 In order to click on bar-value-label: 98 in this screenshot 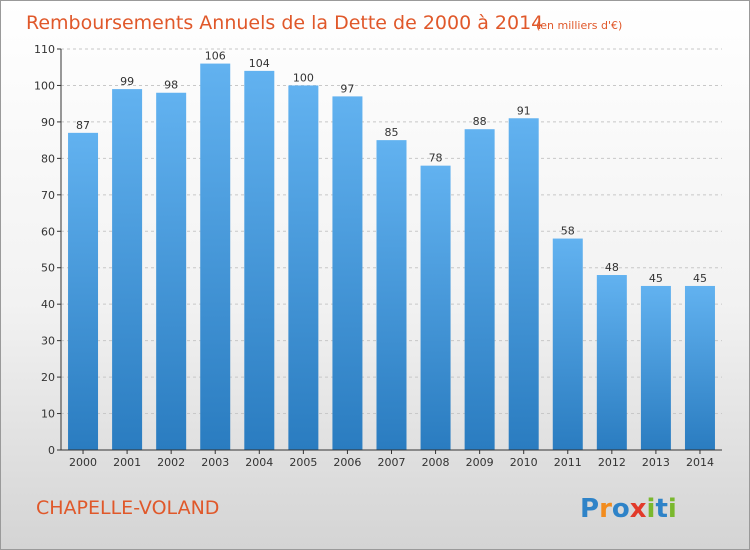, I will do `click(171, 85)`.